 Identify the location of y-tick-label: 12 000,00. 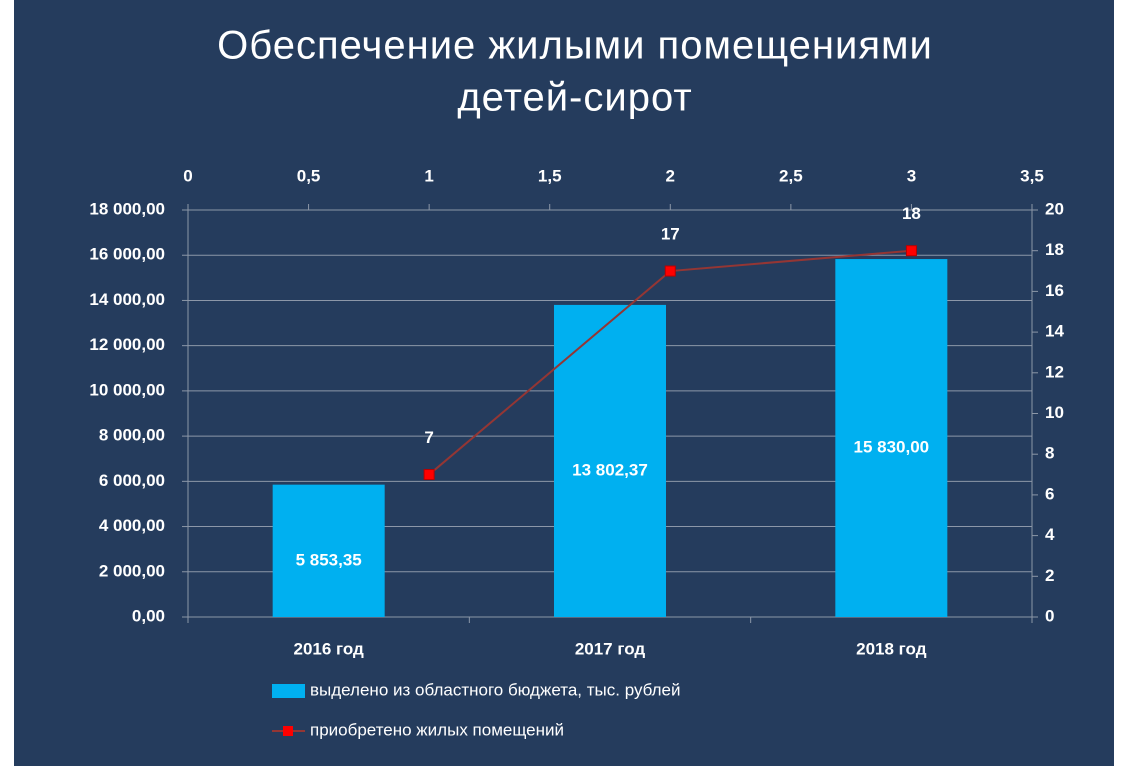
(127, 344).